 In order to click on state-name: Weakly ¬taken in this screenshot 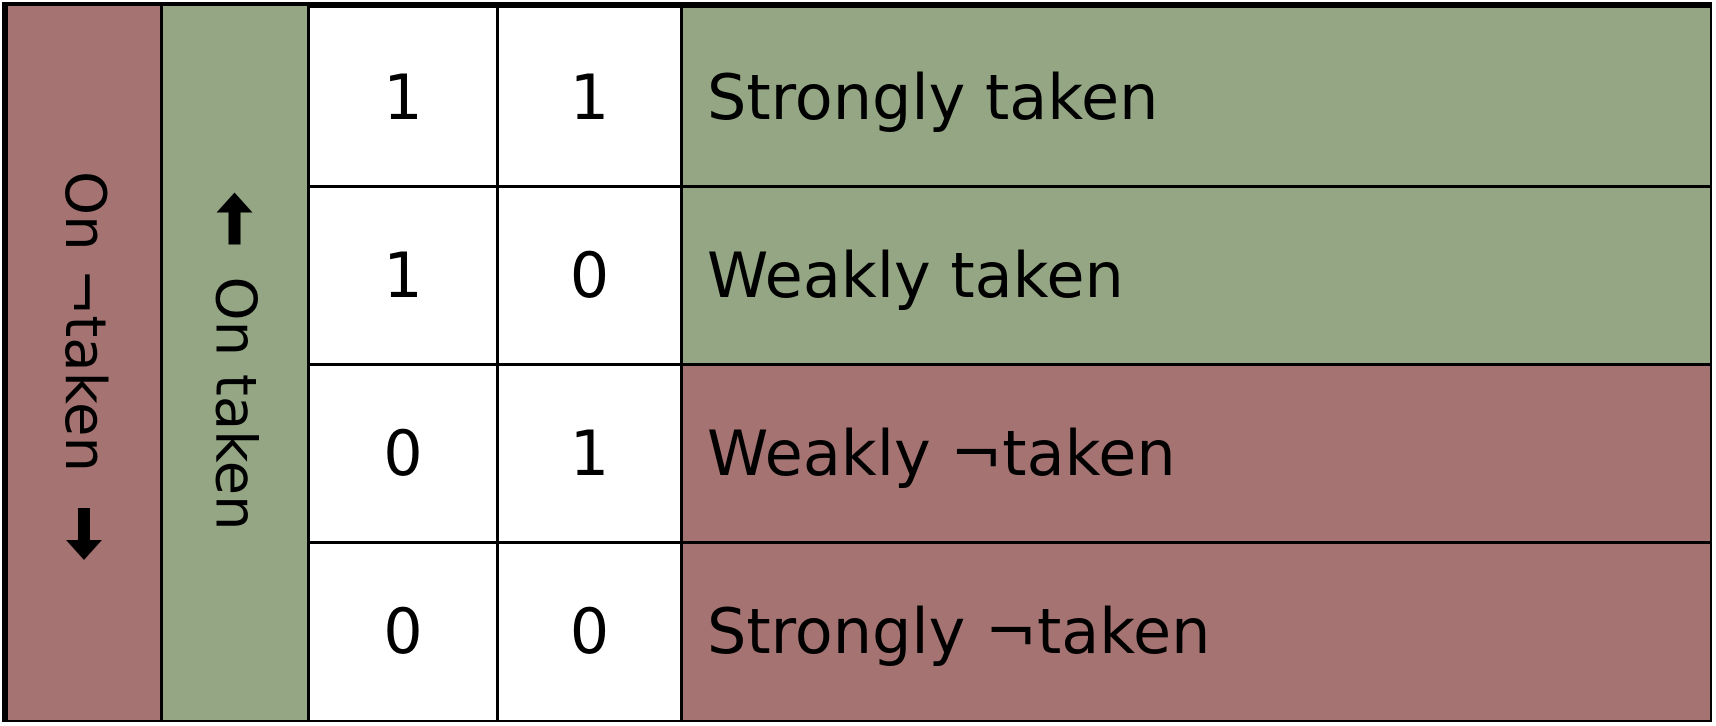, I will do `click(1196, 453)`.